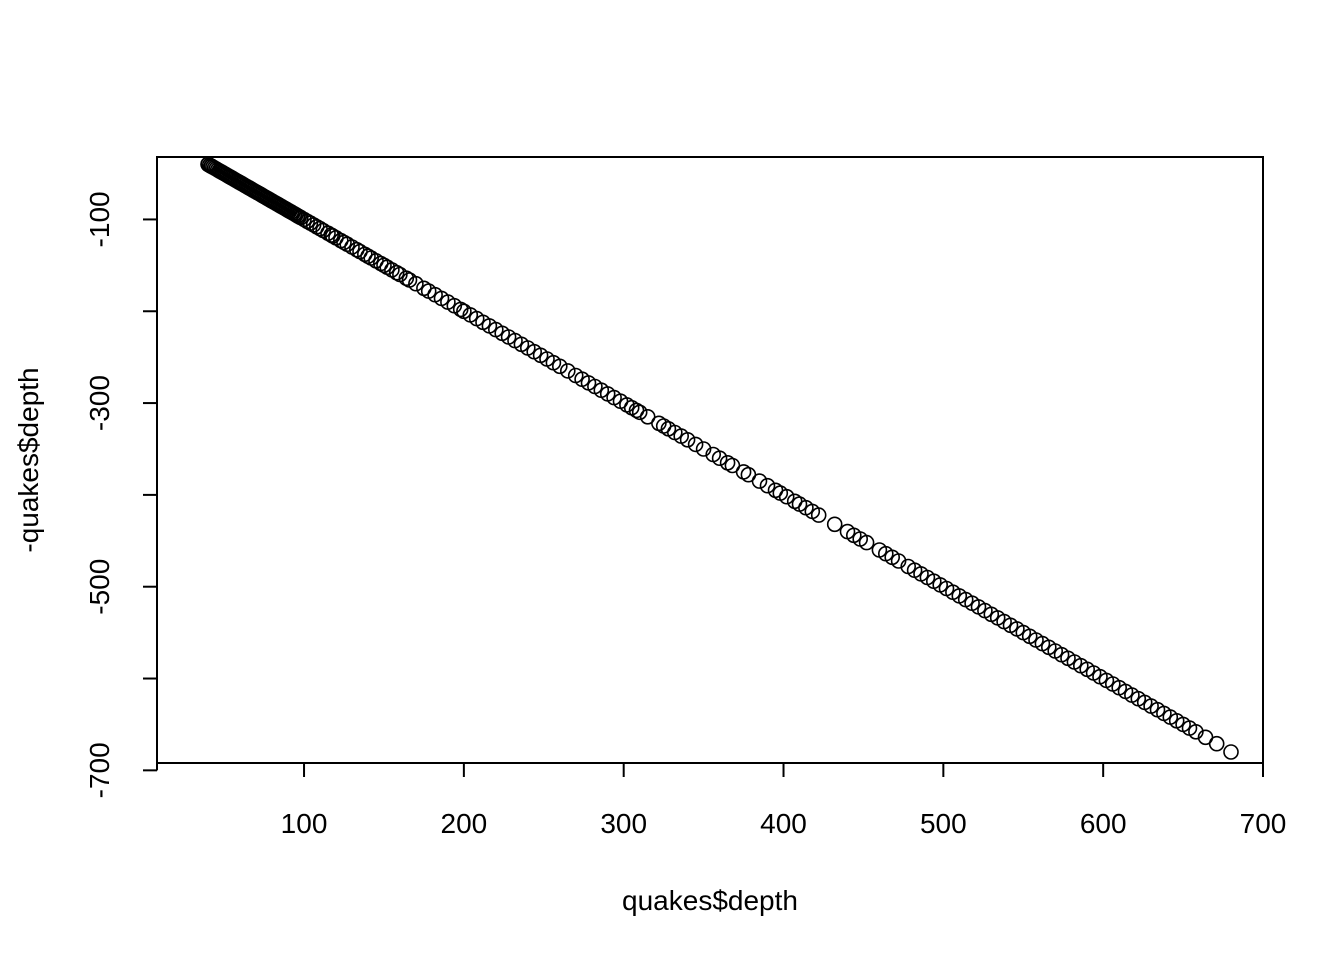 The width and height of the screenshot is (1344, 960). What do you see at coordinates (943, 823) in the screenshot?
I see `x-tick-label: 500` at bounding box center [943, 823].